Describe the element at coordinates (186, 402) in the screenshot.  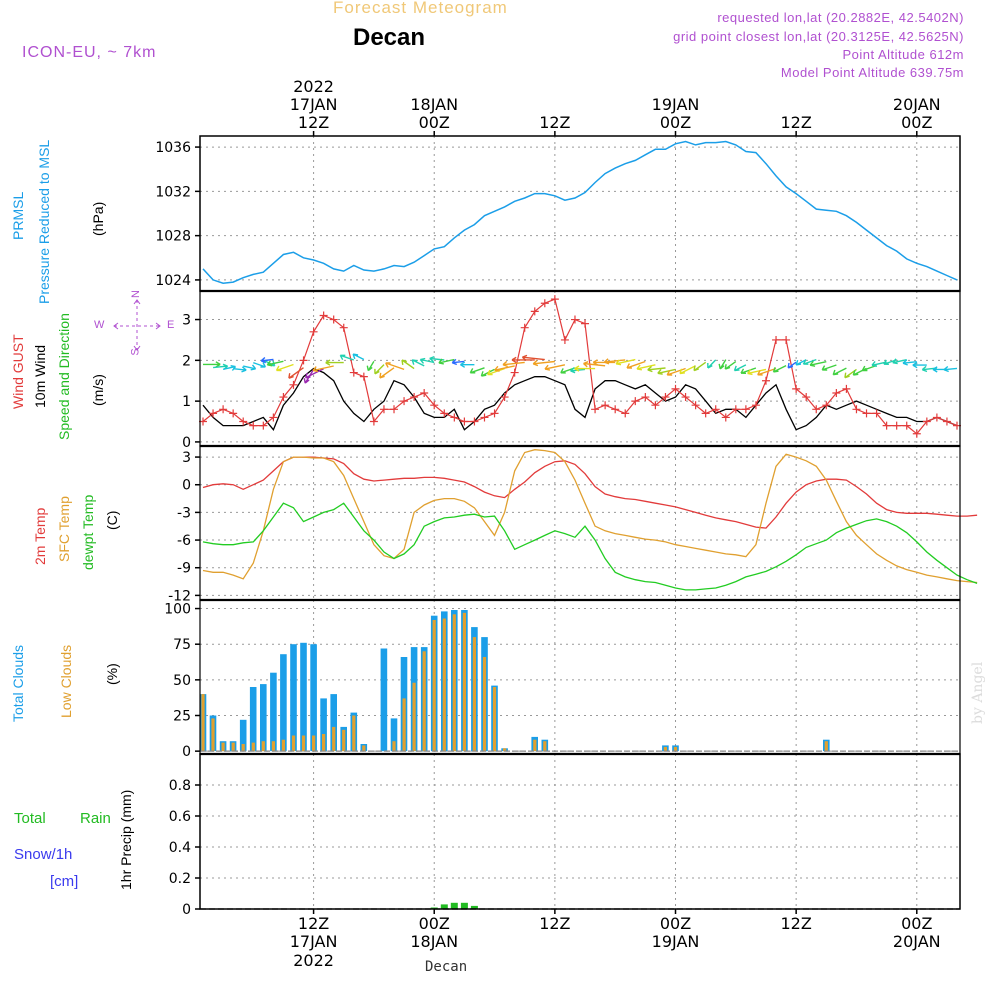
I see `ytick-label: 1` at that location.